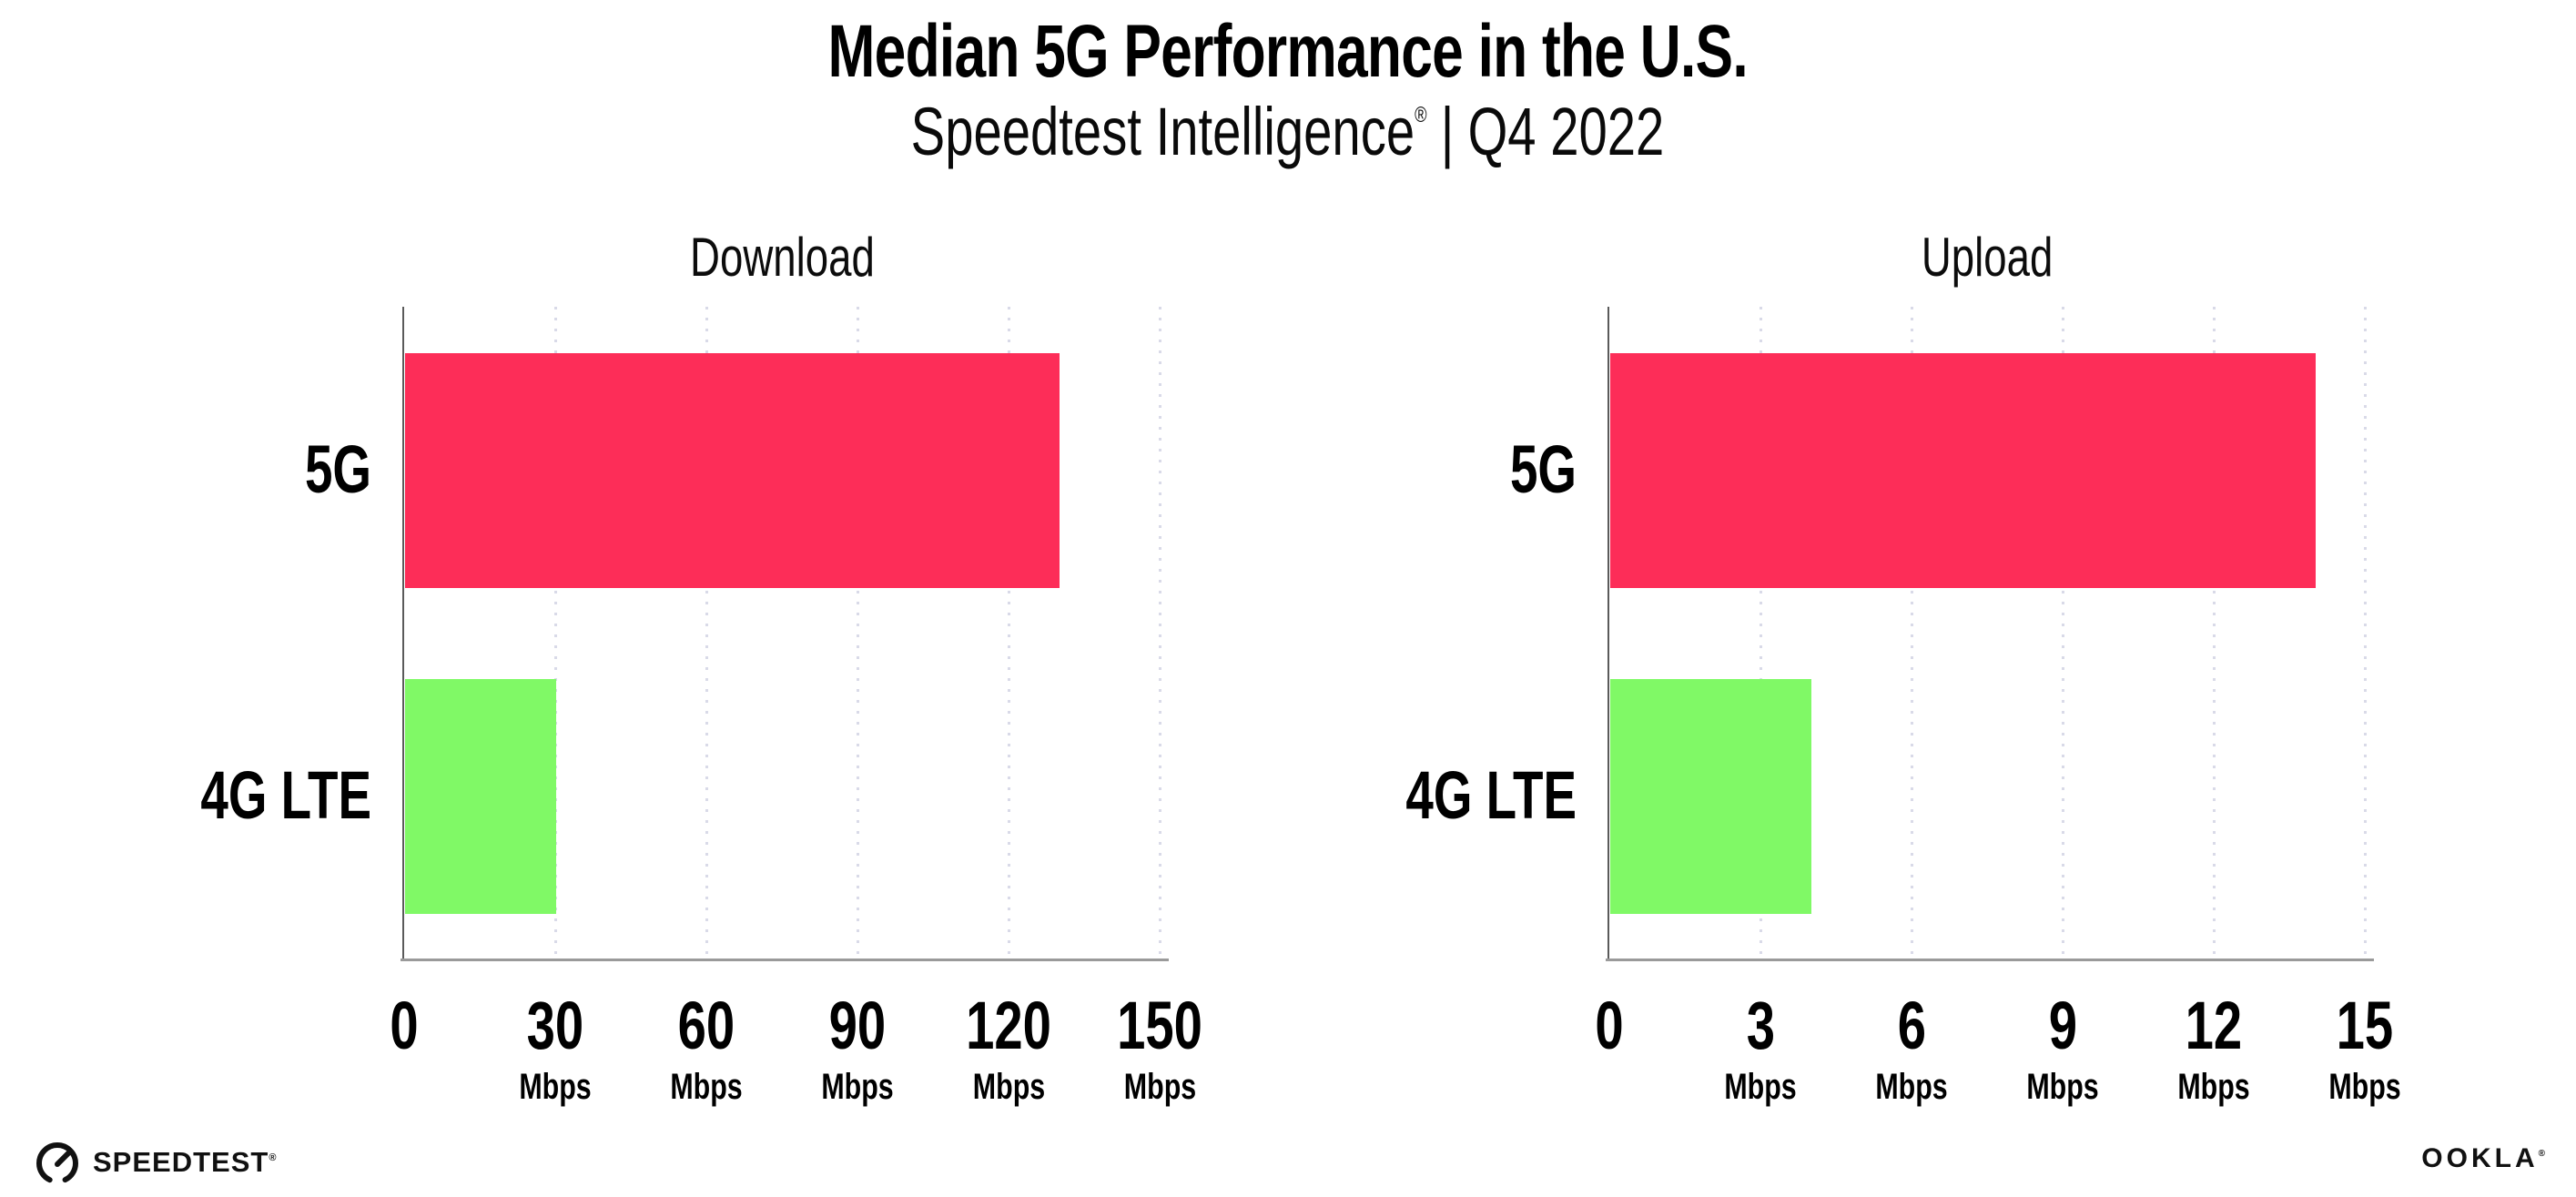 Image resolution: width=2576 pixels, height=1197 pixels. I want to click on page-subtitle-text: Speedtest Intelligence® | Q4 2022, so click(1288, 132).